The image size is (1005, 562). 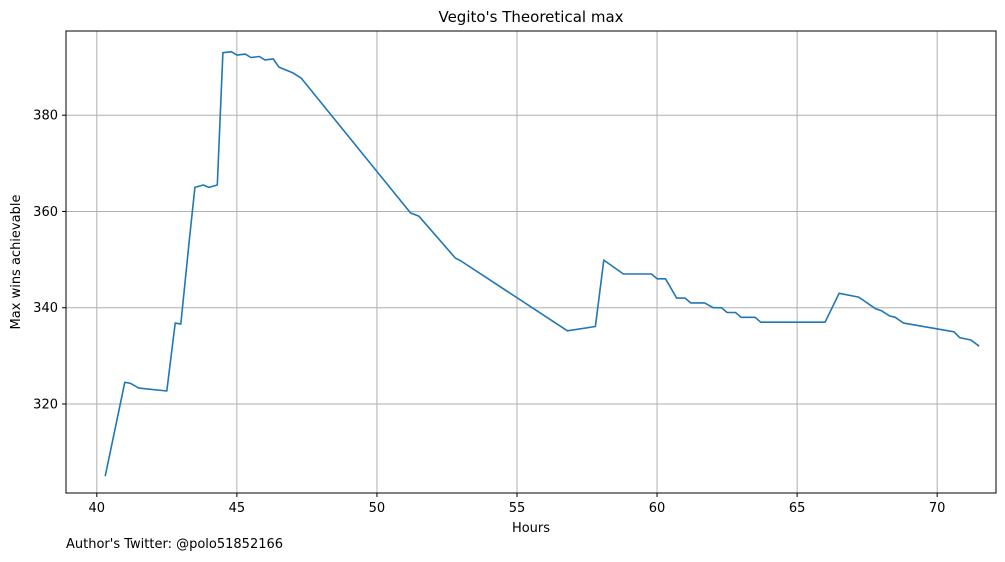 What do you see at coordinates (16, 262) in the screenshot?
I see `y-axis-label: Max wins achievable` at bounding box center [16, 262].